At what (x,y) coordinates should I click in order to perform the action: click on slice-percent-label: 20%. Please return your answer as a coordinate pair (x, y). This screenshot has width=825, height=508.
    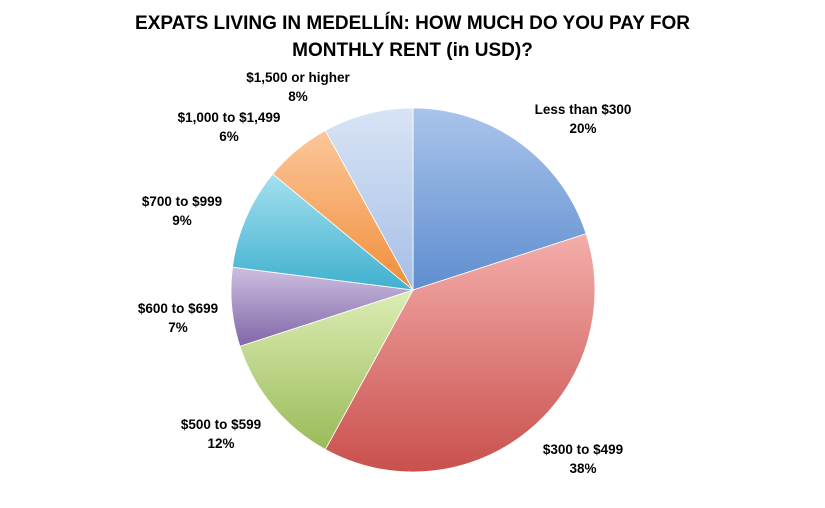
    Looking at the image, I should click on (582, 128).